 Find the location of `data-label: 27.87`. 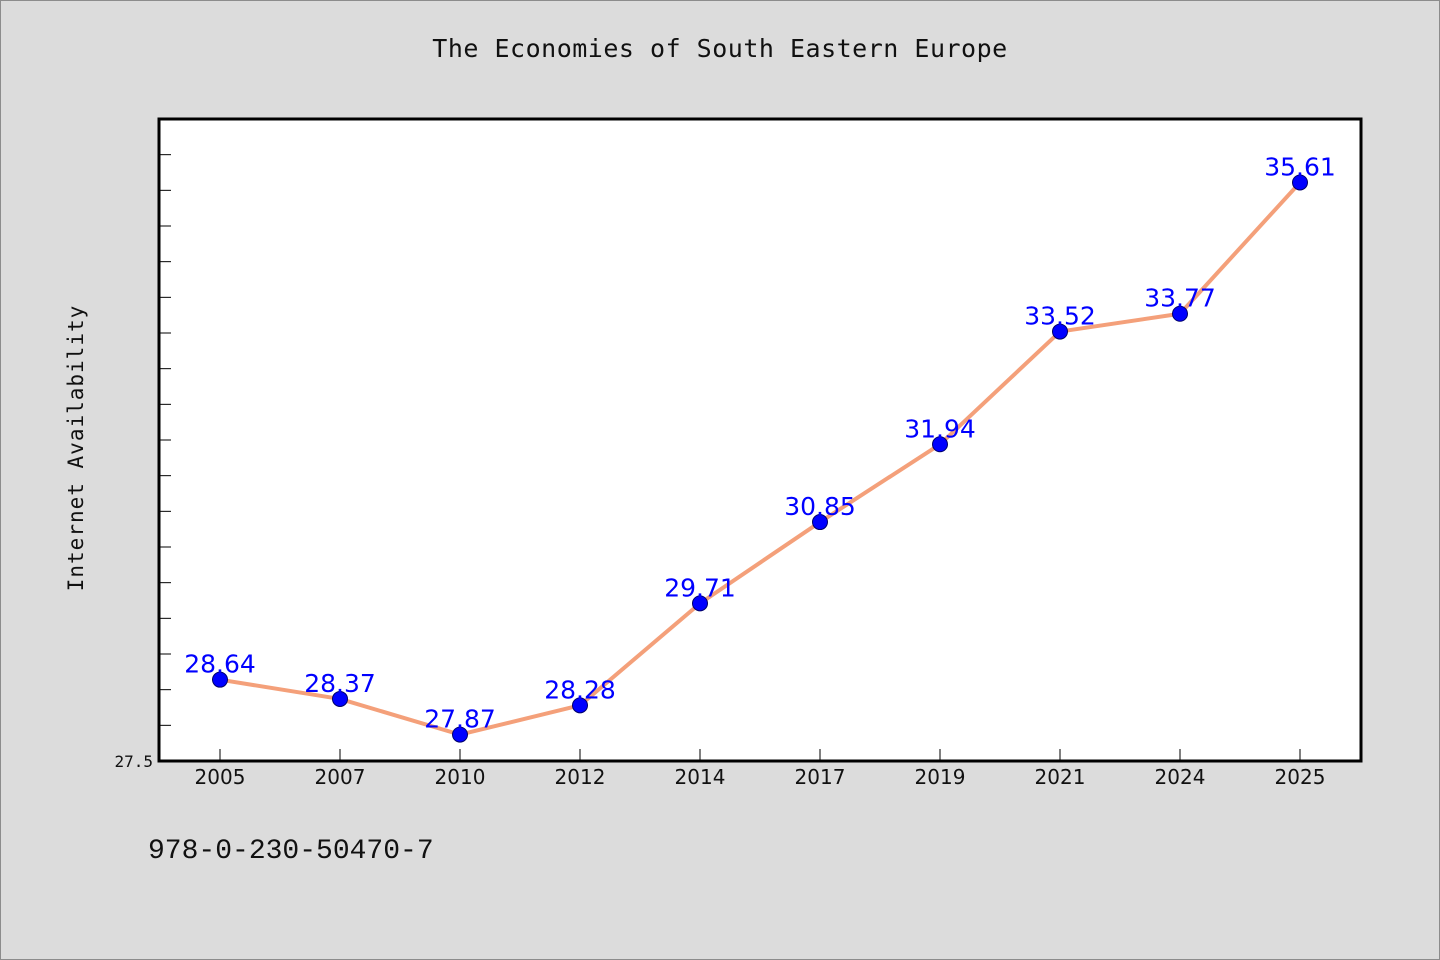

data-label: 27.87 is located at coordinates (460, 719).